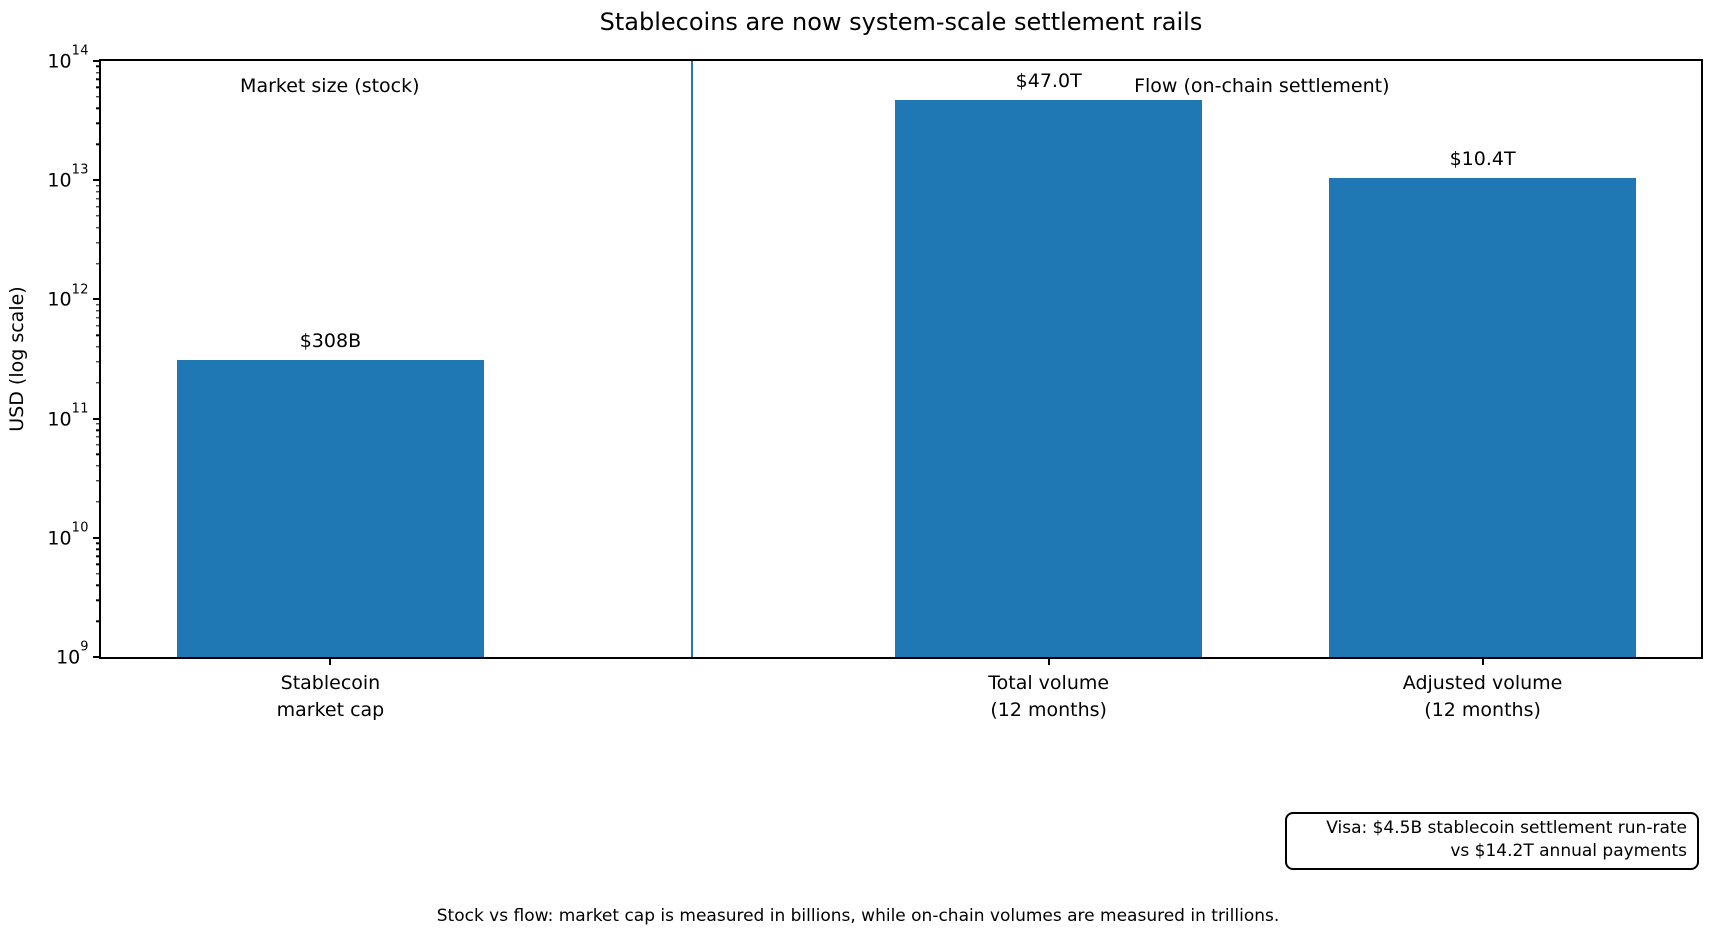 The width and height of the screenshot is (1716, 938). What do you see at coordinates (330, 86) in the screenshot?
I see `group-label-stock: Market size (stock)` at bounding box center [330, 86].